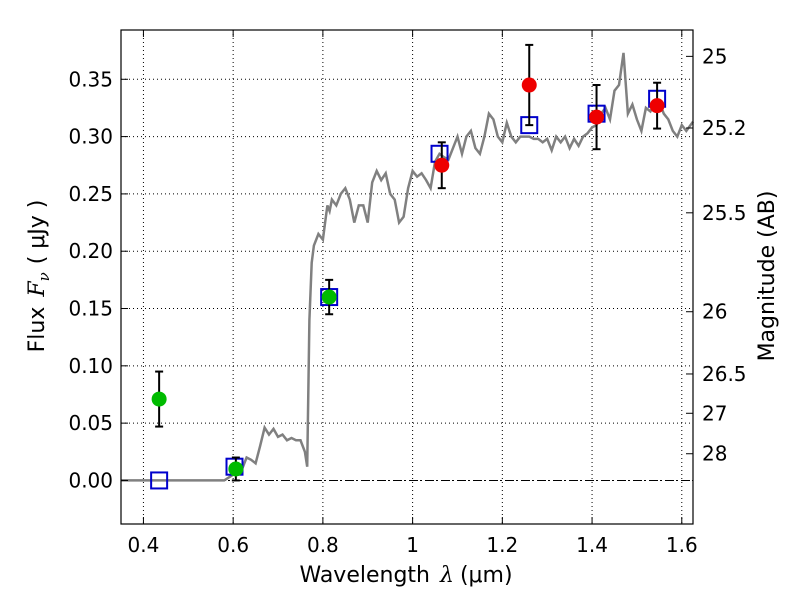  Describe the element at coordinates (90, 366) in the screenshot. I see `y-tick-label: 0.10` at that location.